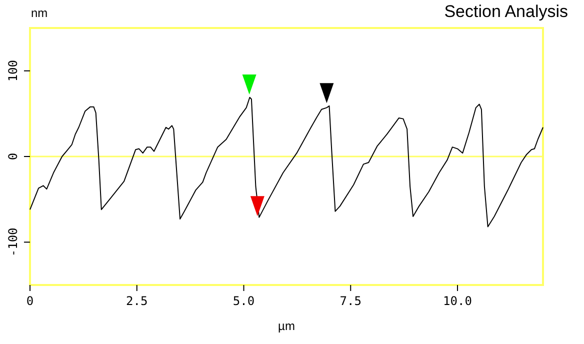 The image size is (584, 344). What do you see at coordinates (351, 301) in the screenshot?
I see `x-tick-label: 7.5` at bounding box center [351, 301].